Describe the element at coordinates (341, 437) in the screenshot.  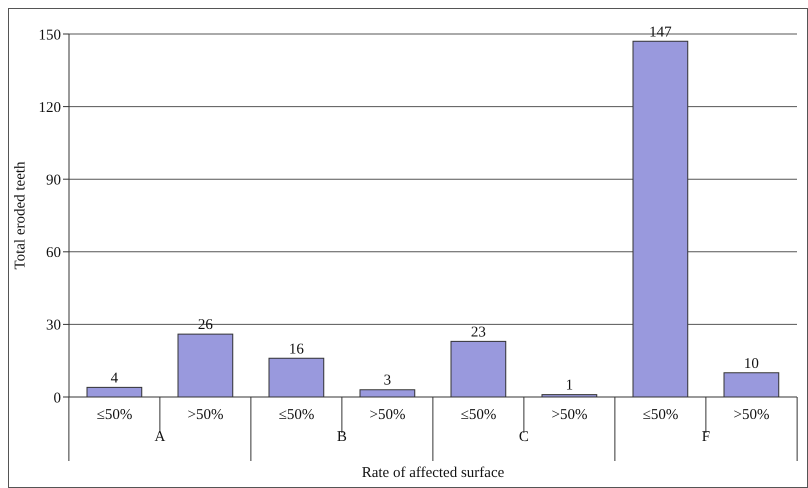
I see `text: B` at that location.